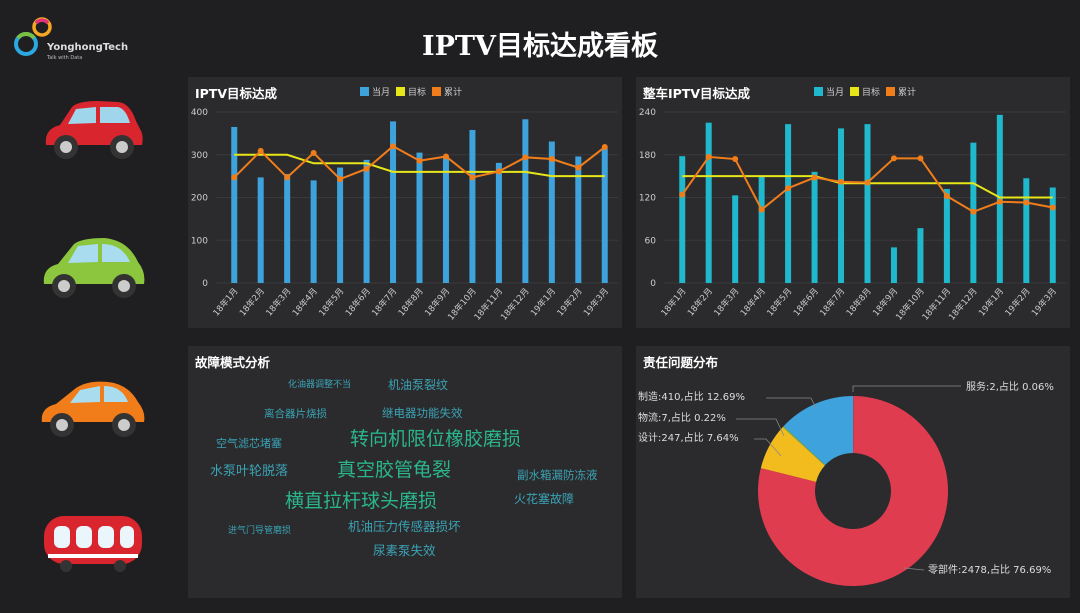  Describe the element at coordinates (418, 385) in the screenshot. I see `word-cloud-term: 机油泵裂纹` at that location.